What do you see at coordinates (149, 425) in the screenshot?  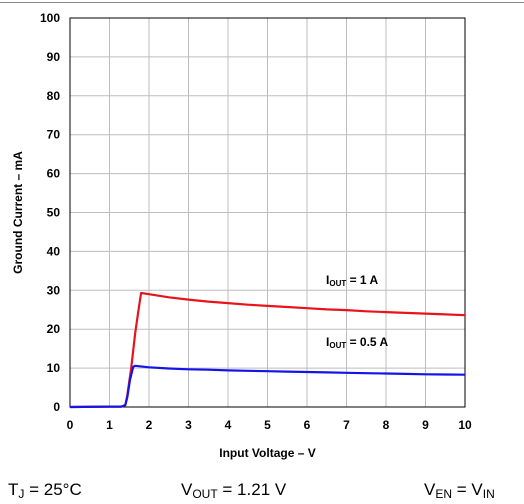 I see `x-tick-label: 2` at bounding box center [149, 425].